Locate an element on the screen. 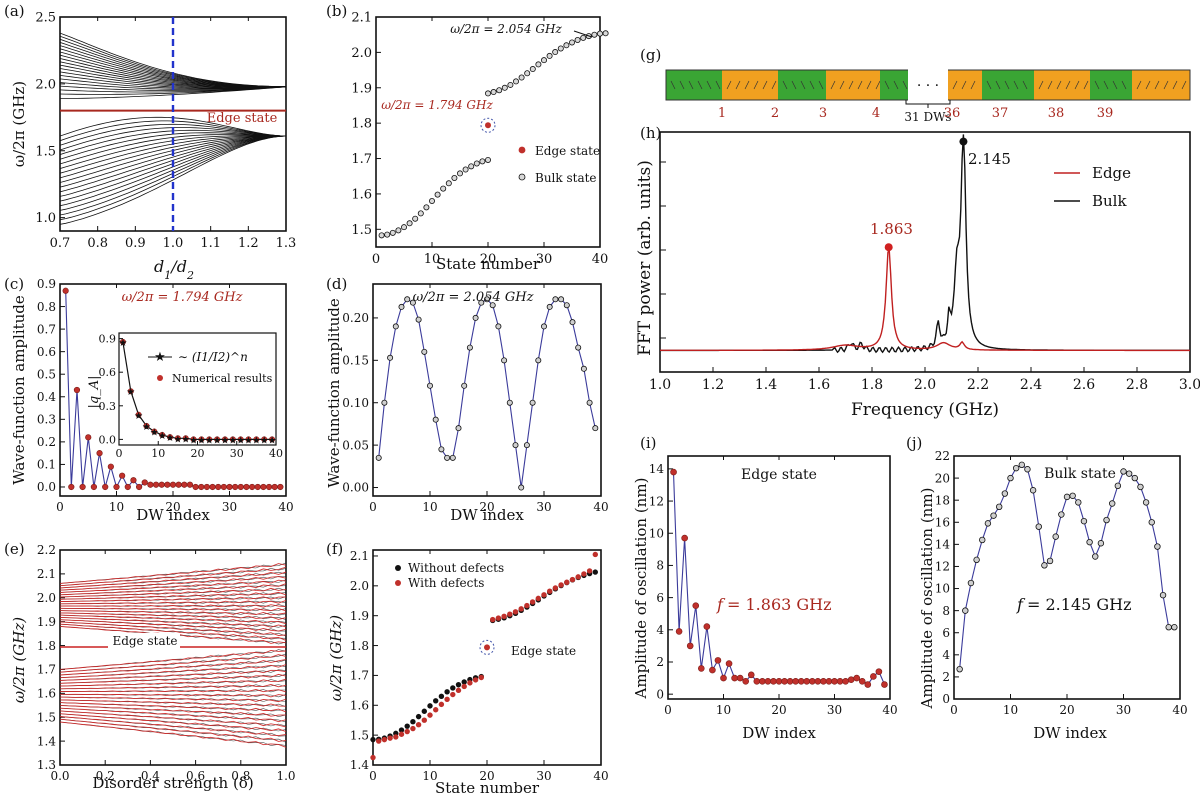 This screenshot has height=804, width=1200. y-tick-label: 0.2 is located at coordinates (46, 442).